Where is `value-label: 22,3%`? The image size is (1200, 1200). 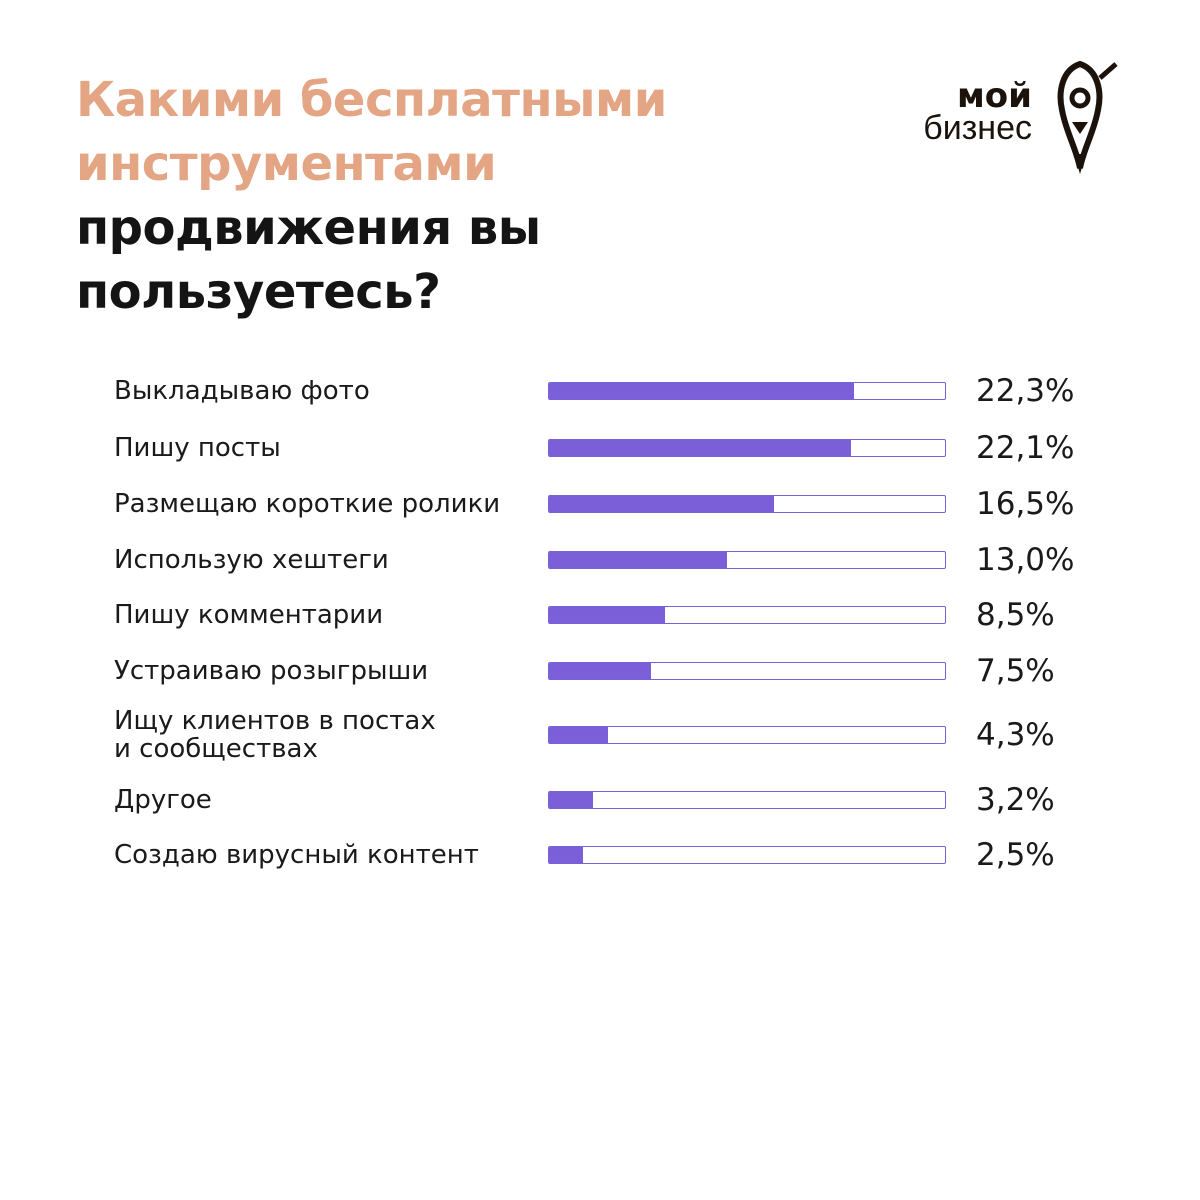
value-label: 22,3% is located at coordinates (1025, 391).